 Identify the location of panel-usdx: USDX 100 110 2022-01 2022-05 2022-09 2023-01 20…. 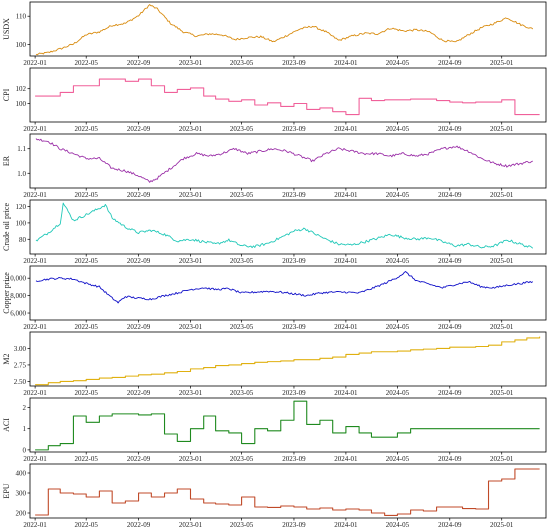
(274, 34).